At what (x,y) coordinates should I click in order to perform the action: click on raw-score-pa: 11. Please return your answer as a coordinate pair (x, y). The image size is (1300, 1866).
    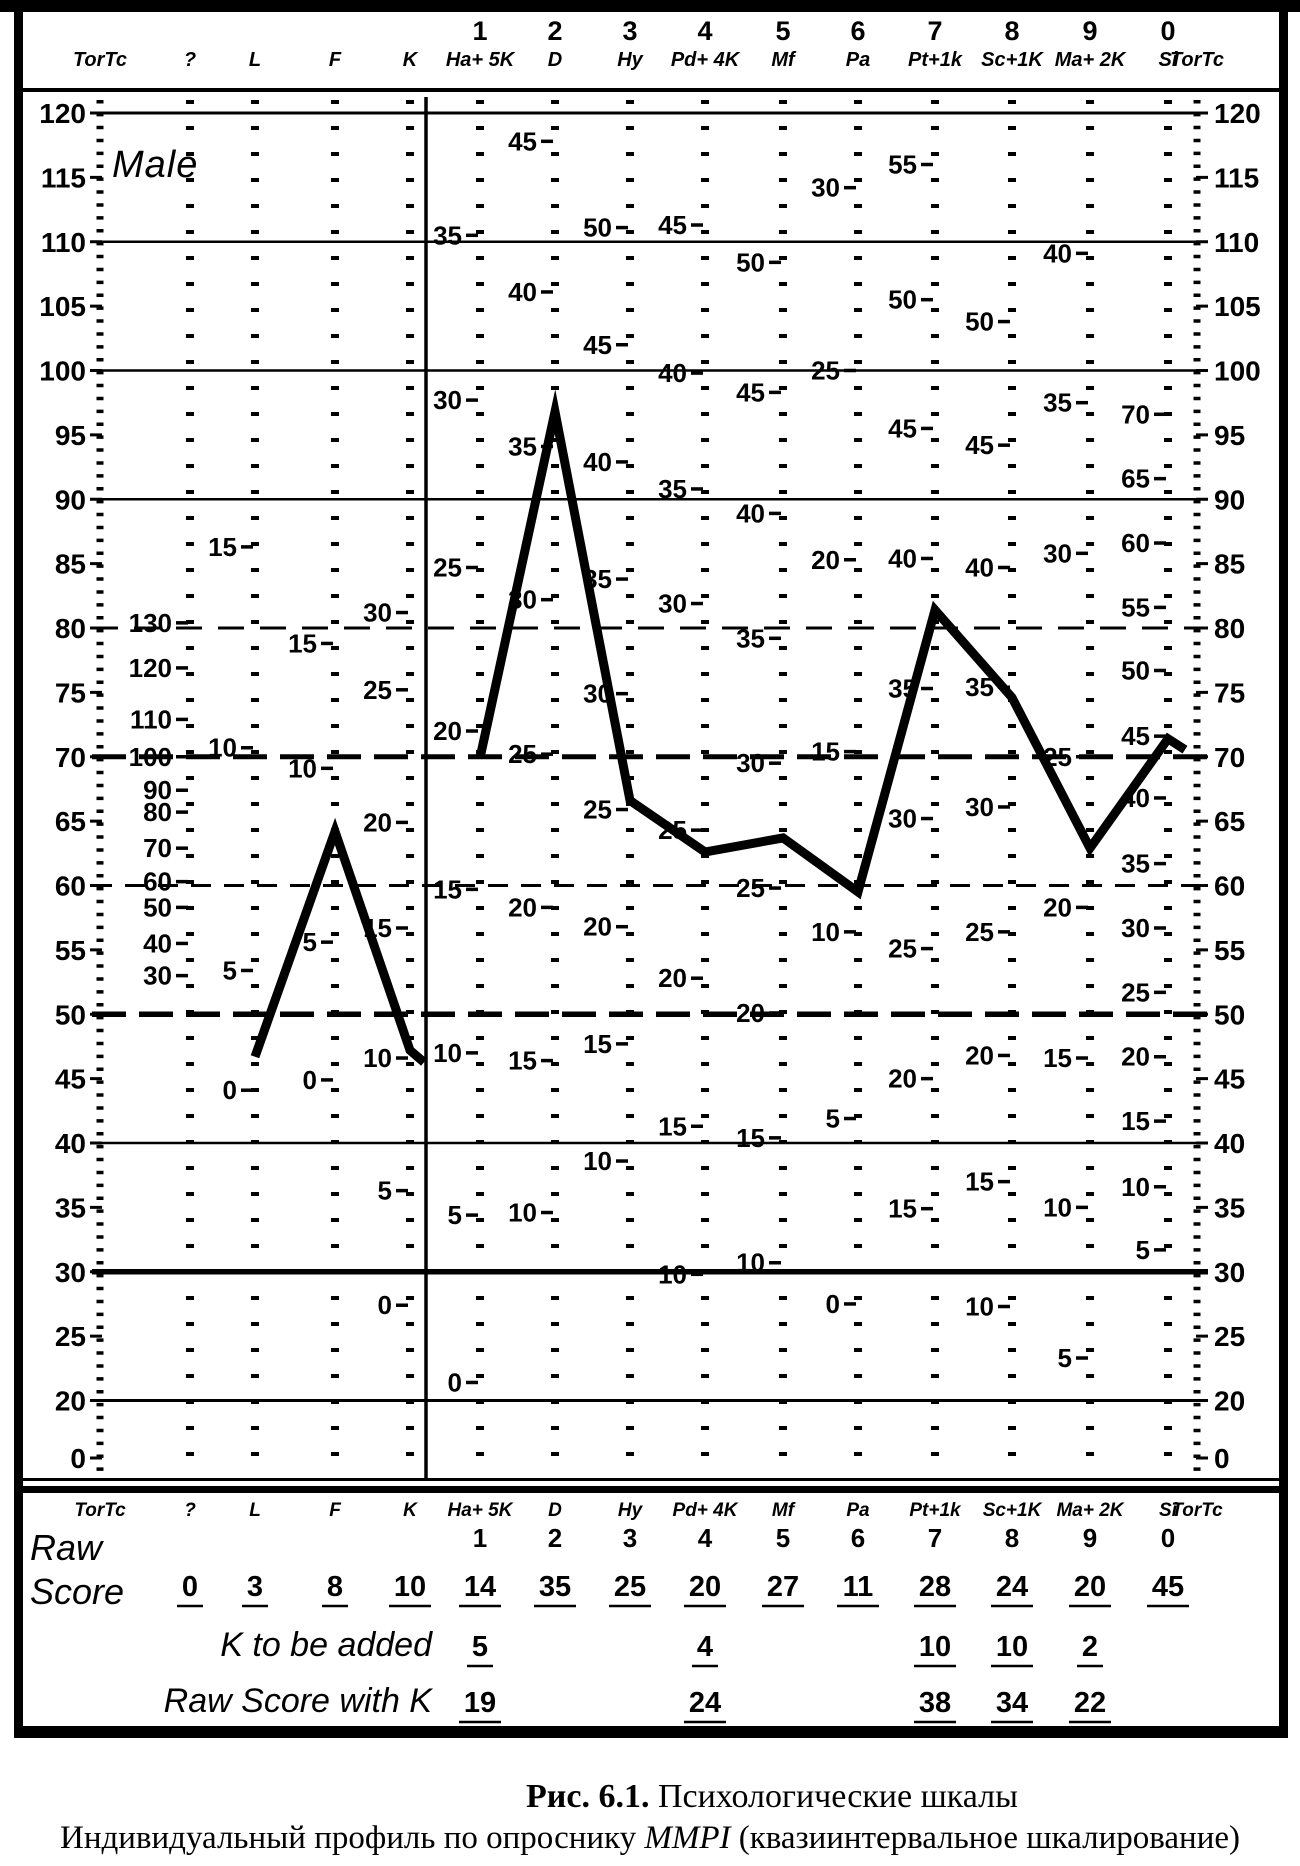
    Looking at the image, I should click on (858, 1587).